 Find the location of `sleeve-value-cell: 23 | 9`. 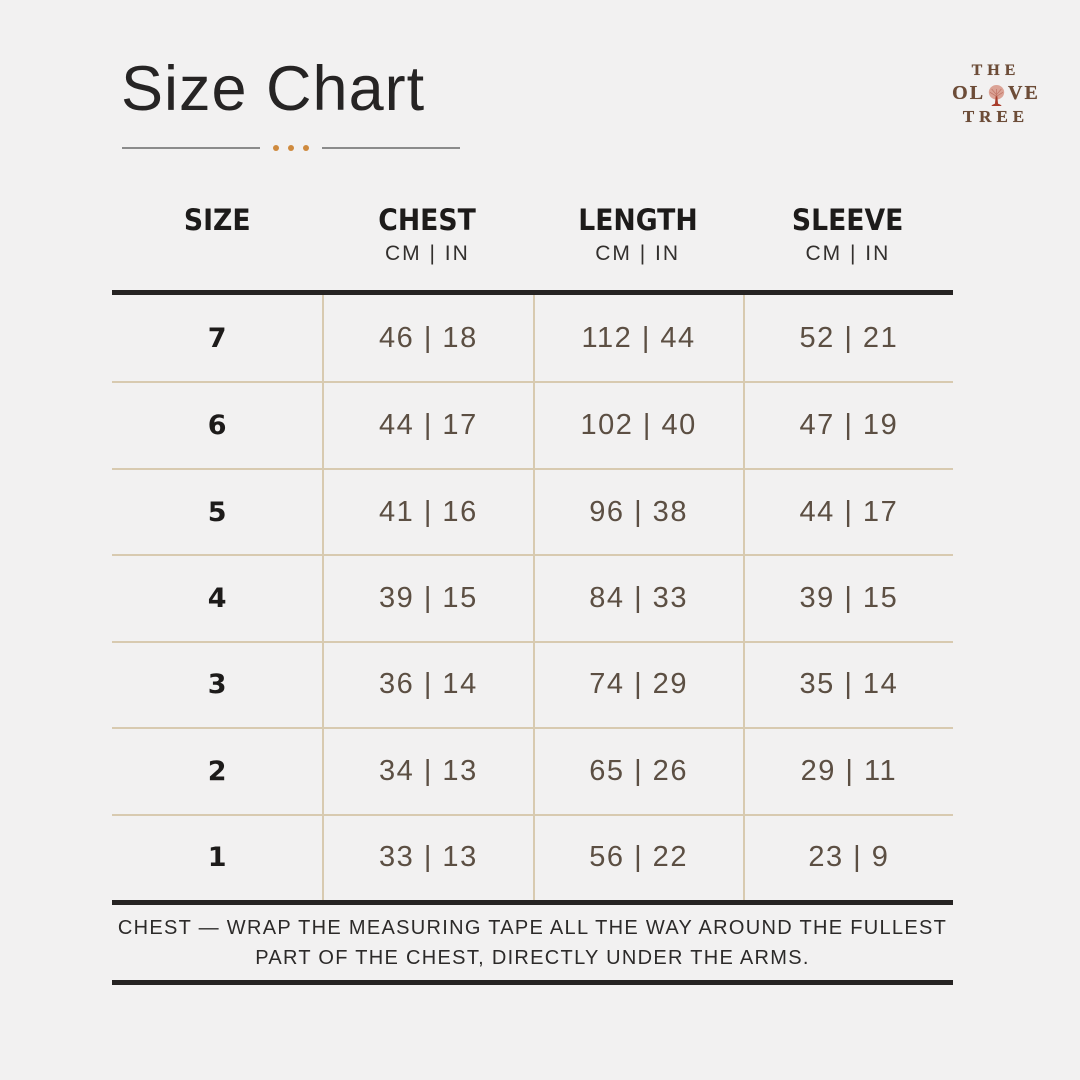

sleeve-value-cell: 23 | 9 is located at coordinates (847, 856).